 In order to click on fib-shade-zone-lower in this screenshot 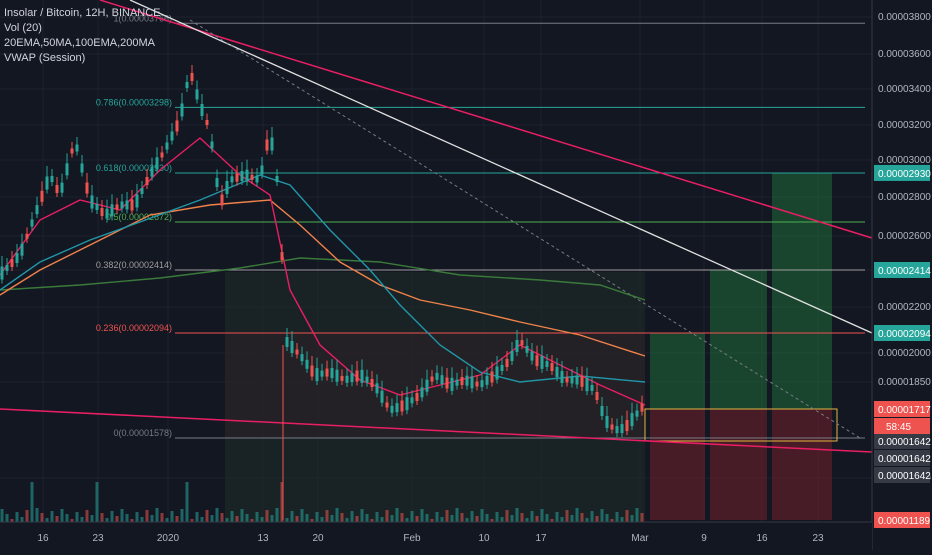, I will do `click(435, 385)`.